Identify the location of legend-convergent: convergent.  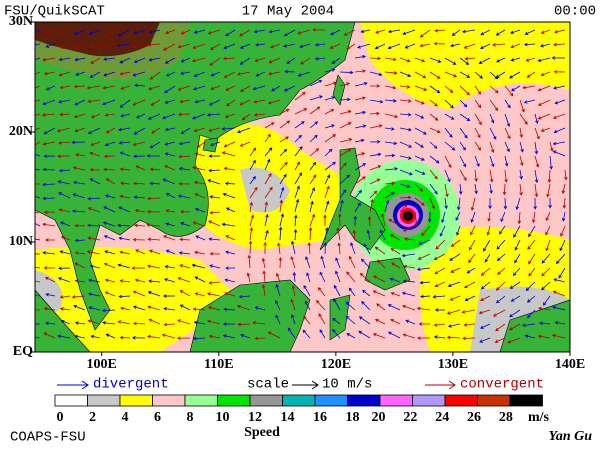
(502, 385).